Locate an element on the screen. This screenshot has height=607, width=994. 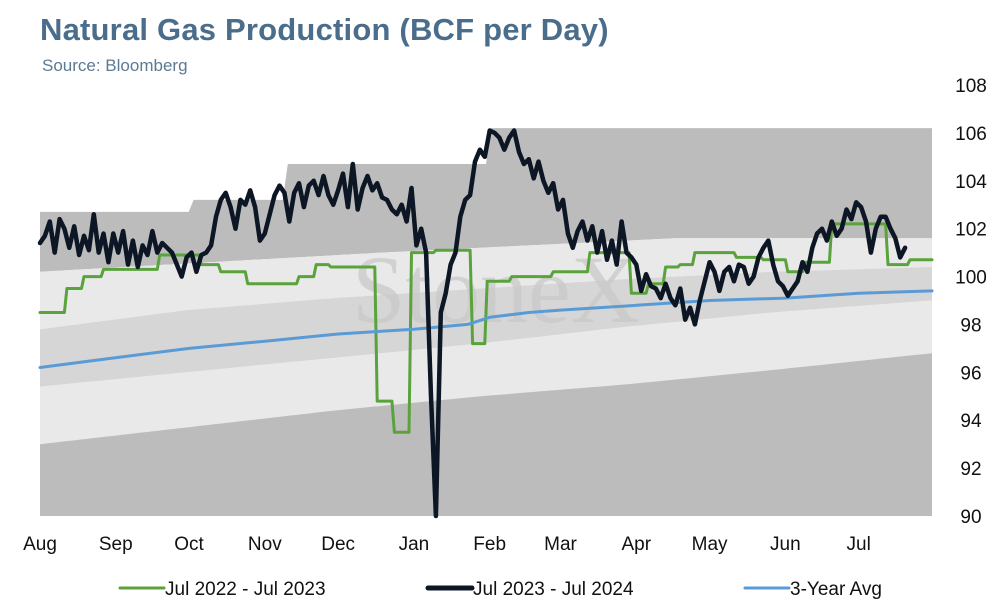
chart-title: Natural Gas Production (BCF per Day) is located at coordinates (324, 29).